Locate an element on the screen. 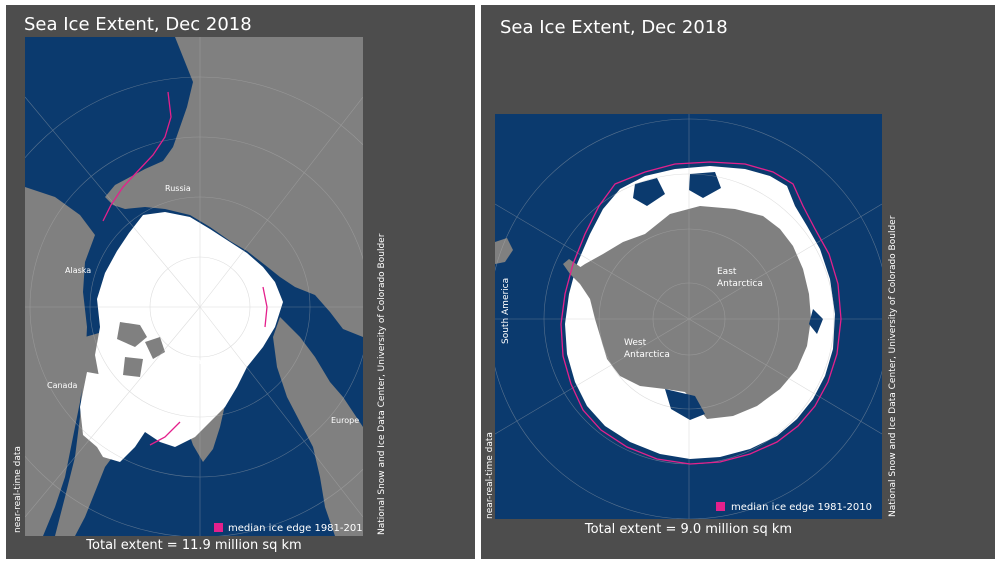 The width and height of the screenshot is (1000, 566). ice-polynya is located at coordinates (728, 296).